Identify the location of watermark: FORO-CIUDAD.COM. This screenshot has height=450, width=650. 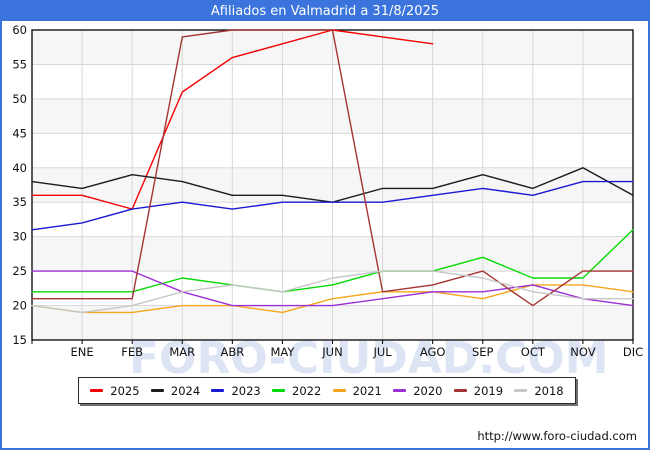
(369, 358).